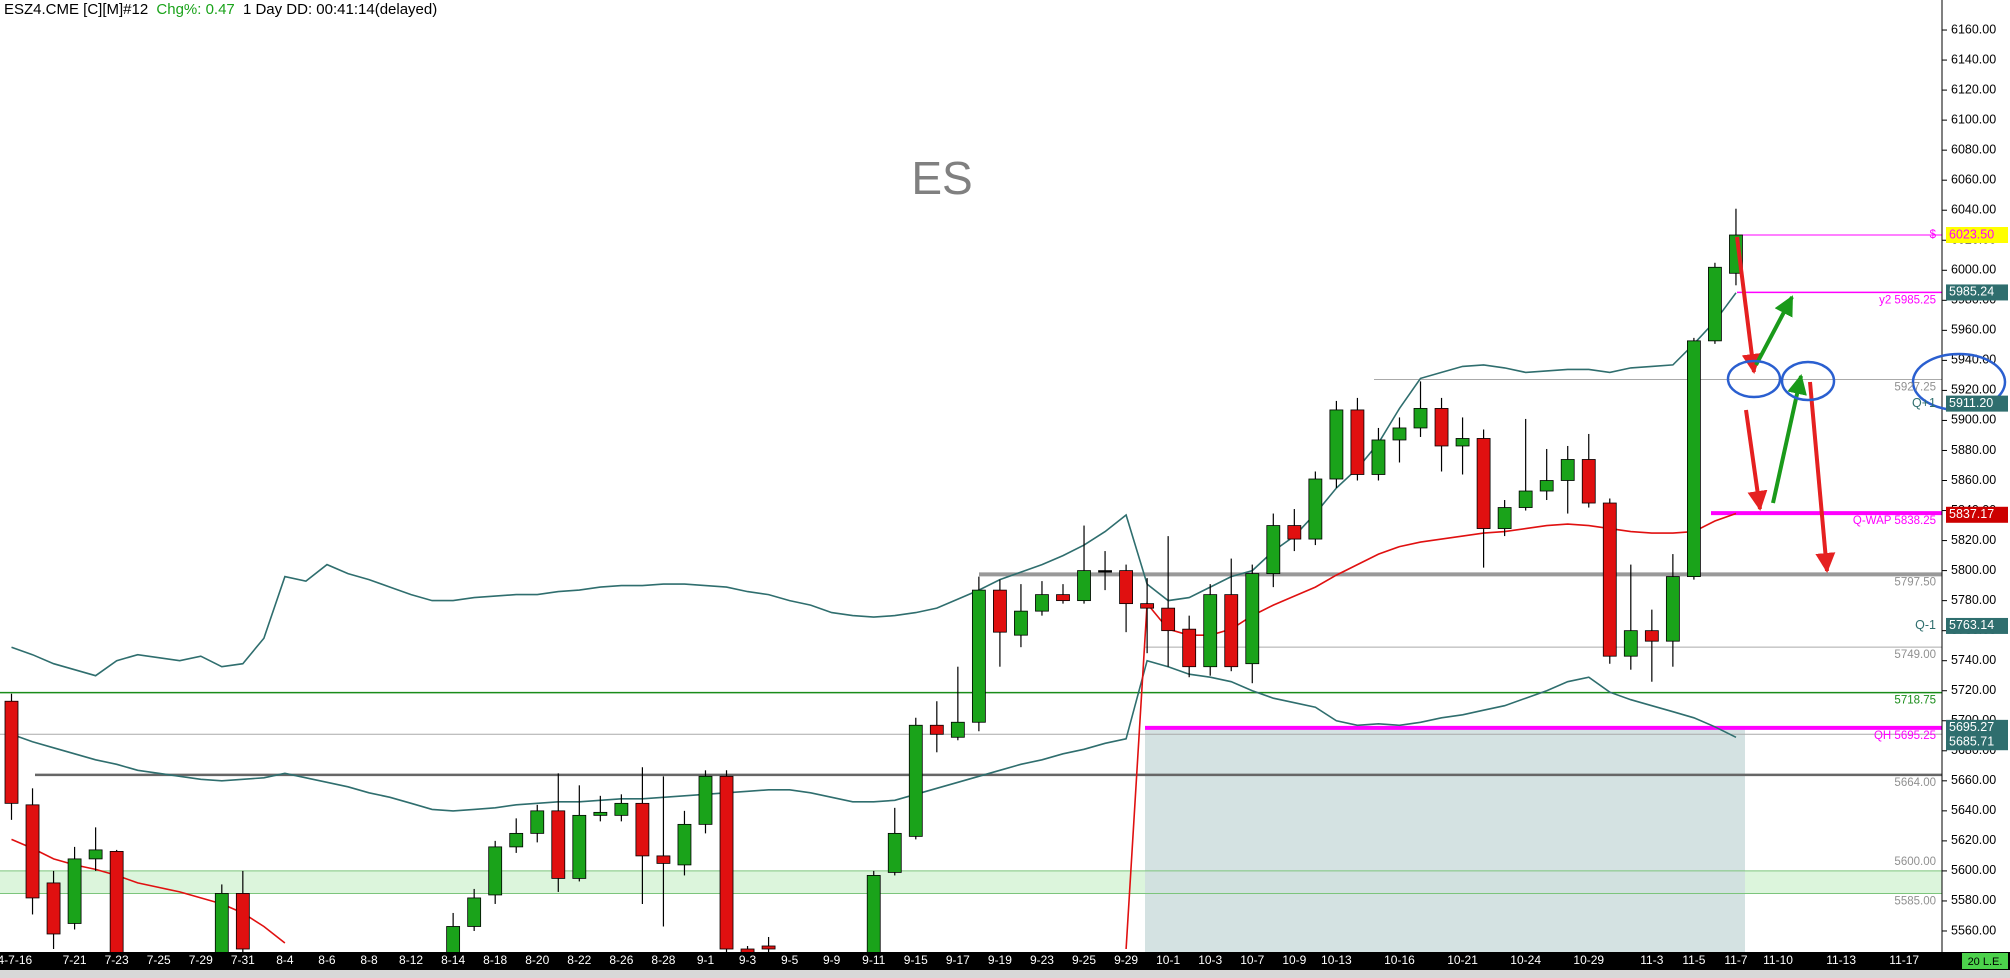  Describe the element at coordinates (1735, 960) in the screenshot. I see `x-tick-label: 11-7` at that location.